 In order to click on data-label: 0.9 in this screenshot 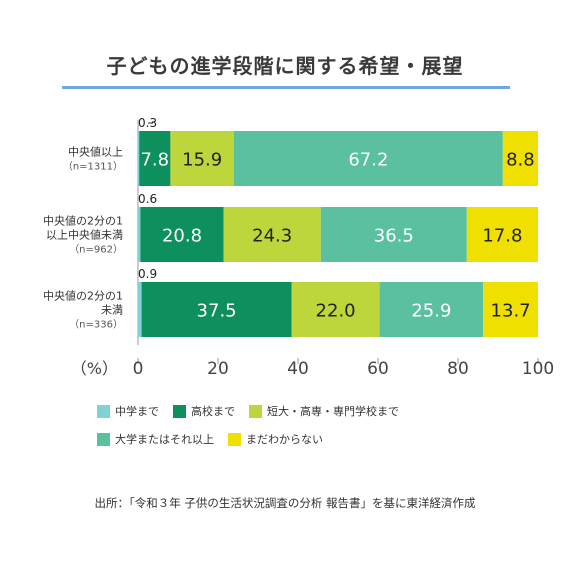, I will do `click(147, 274)`.